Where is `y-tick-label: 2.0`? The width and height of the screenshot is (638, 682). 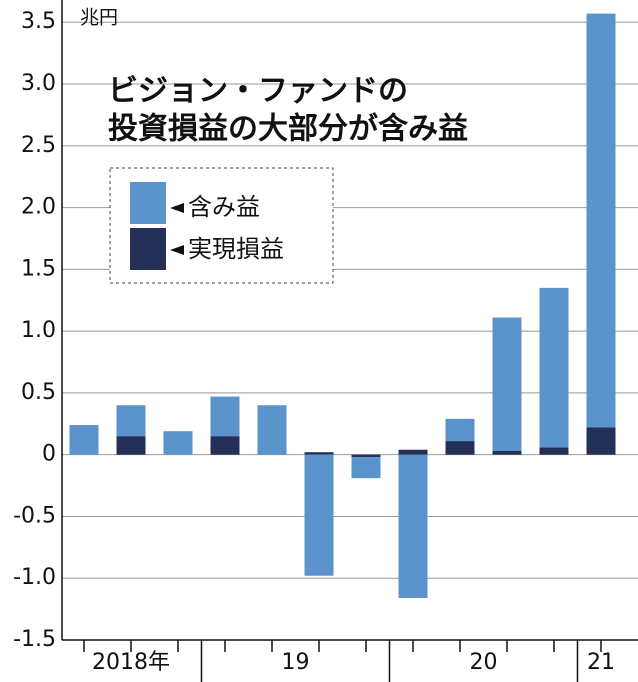 y-tick-label: 2.0 is located at coordinates (38, 207).